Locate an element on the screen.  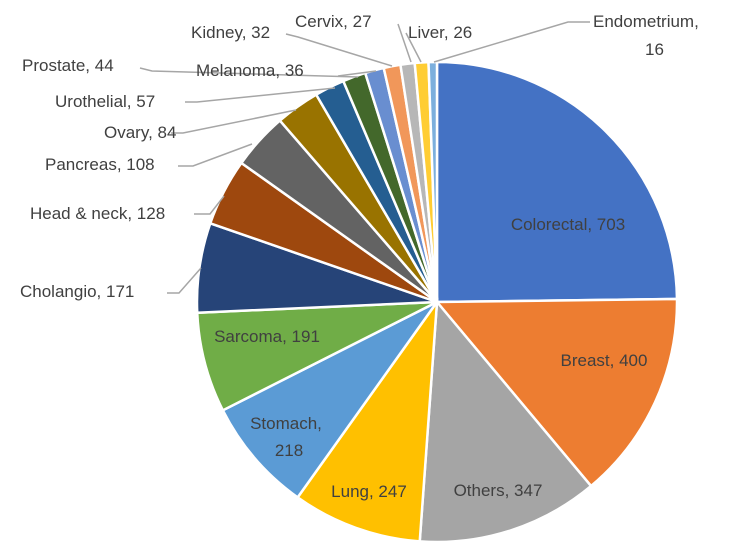
data-label-cervix: Cervix, 27 is located at coordinates (333, 21).